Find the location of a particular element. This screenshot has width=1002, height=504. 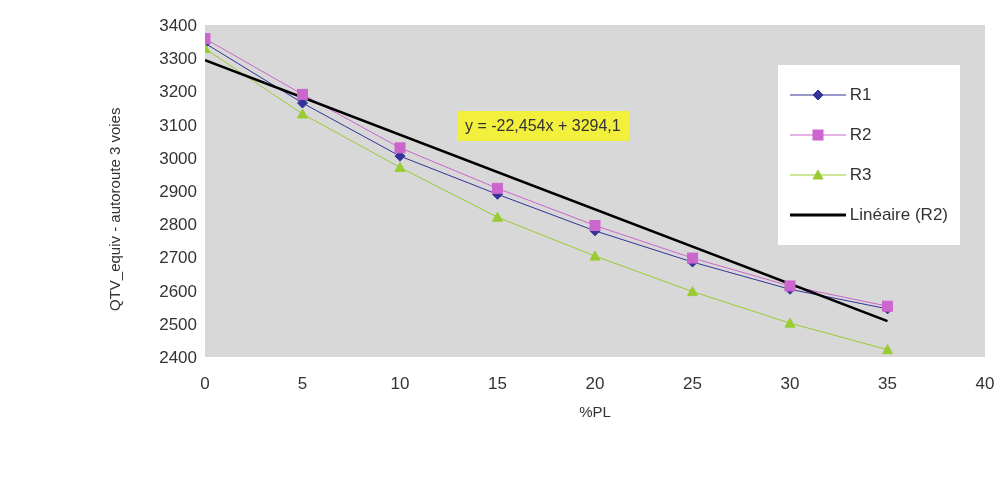

legend-label: R3 is located at coordinates (860, 175).